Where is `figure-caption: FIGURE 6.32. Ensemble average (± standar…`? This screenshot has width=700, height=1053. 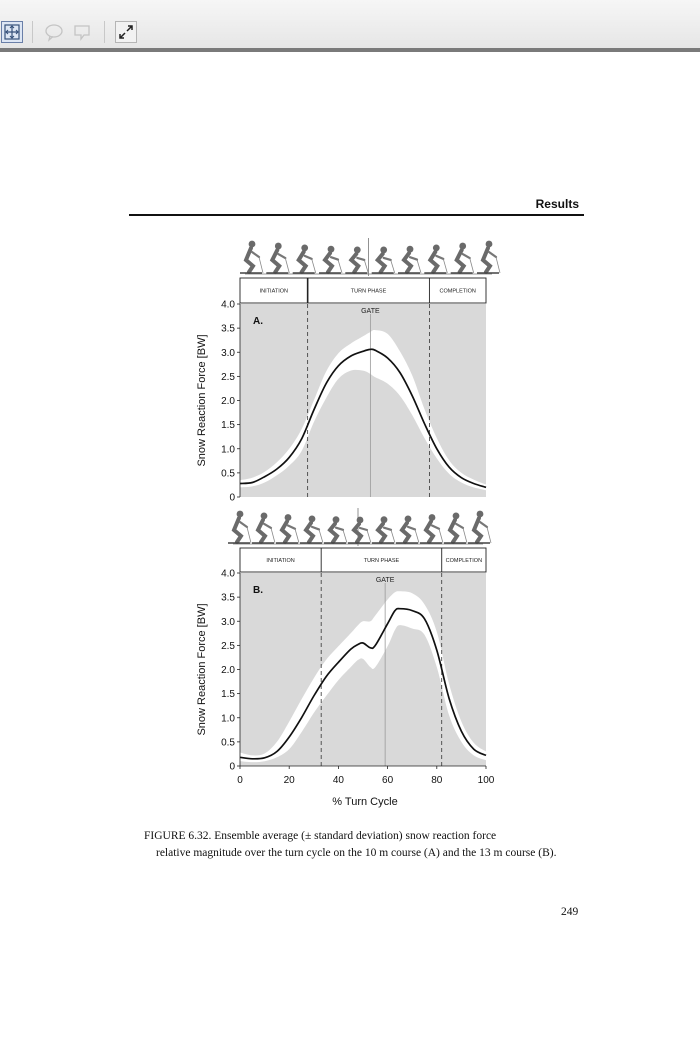
figure-caption: FIGURE 6.32. Ensemble average (± standar… is located at coordinates (354, 845).